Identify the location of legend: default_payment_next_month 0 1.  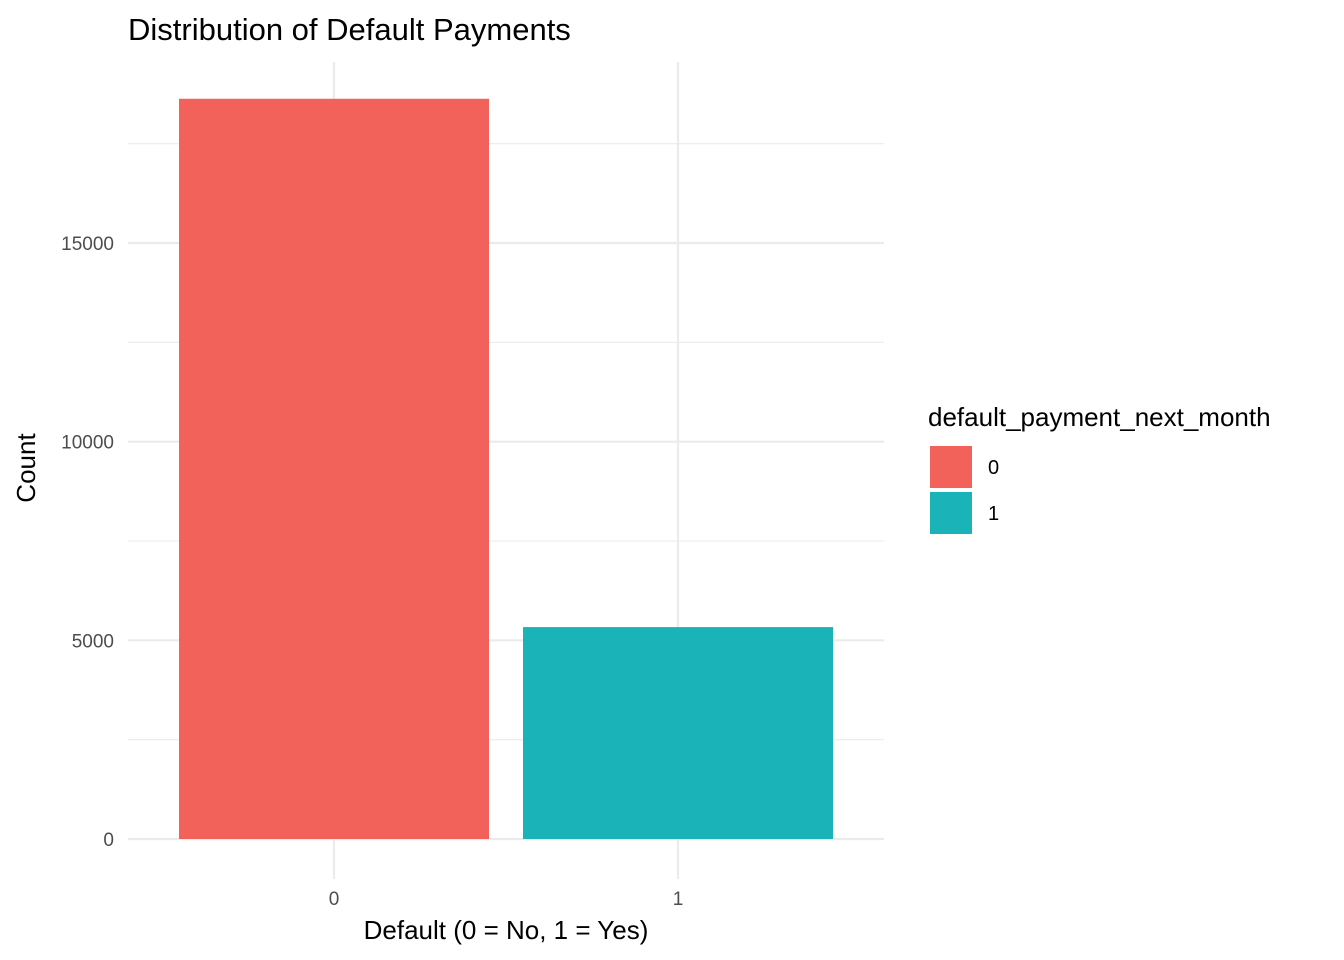
(1099, 468).